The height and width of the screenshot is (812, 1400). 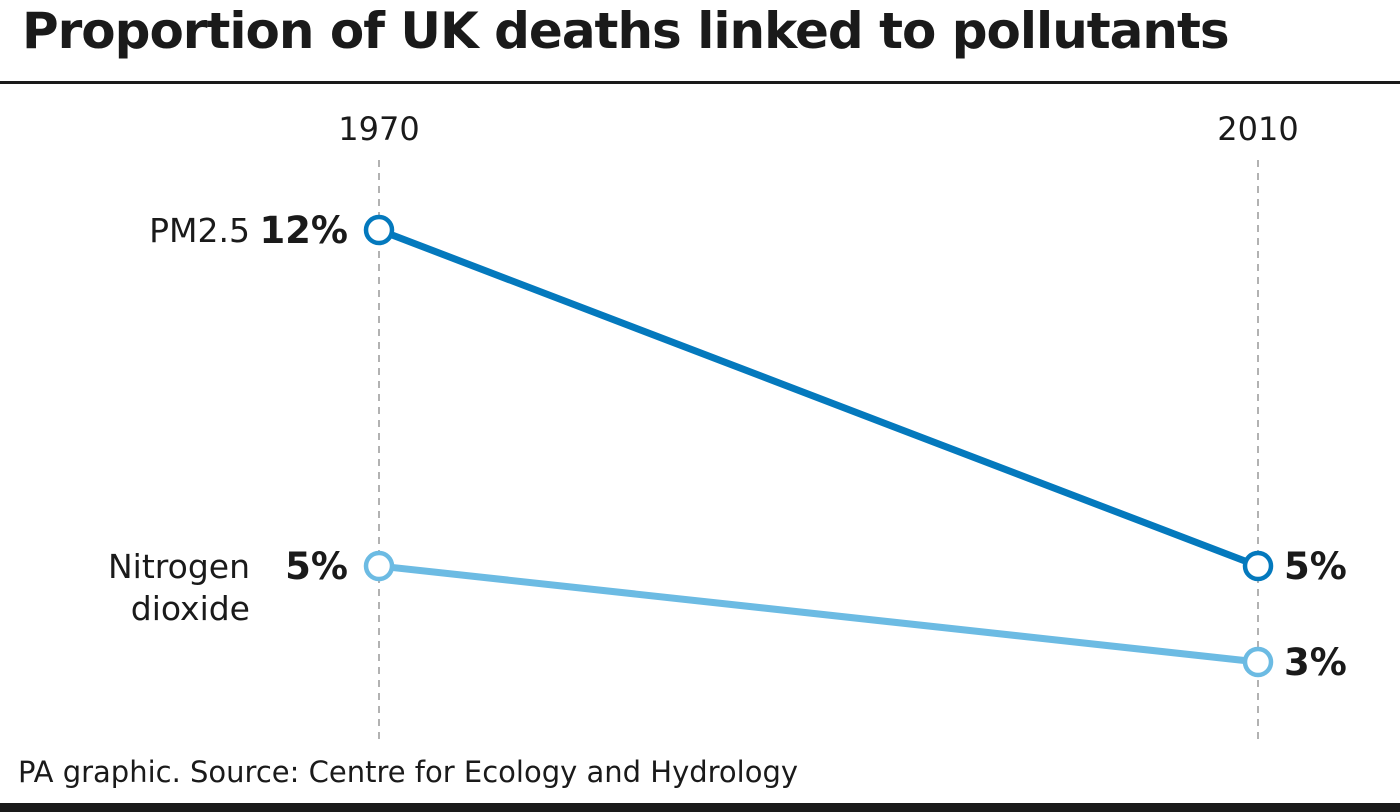 What do you see at coordinates (190, 608) in the screenshot?
I see `series-name-label: dioxide` at bounding box center [190, 608].